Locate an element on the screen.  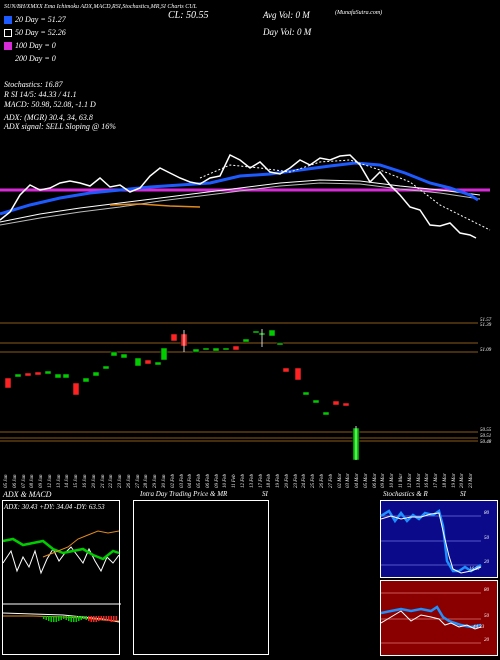
date-tick-label: 21 Jan is located at coordinates (103, 481).